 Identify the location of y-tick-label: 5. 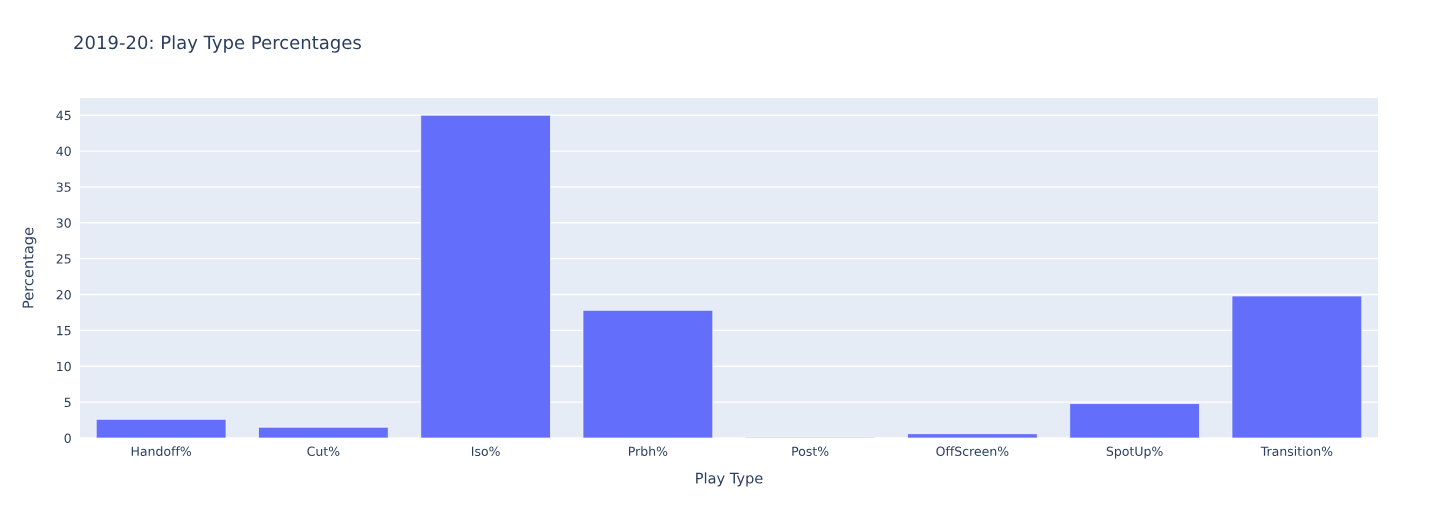
(67, 402).